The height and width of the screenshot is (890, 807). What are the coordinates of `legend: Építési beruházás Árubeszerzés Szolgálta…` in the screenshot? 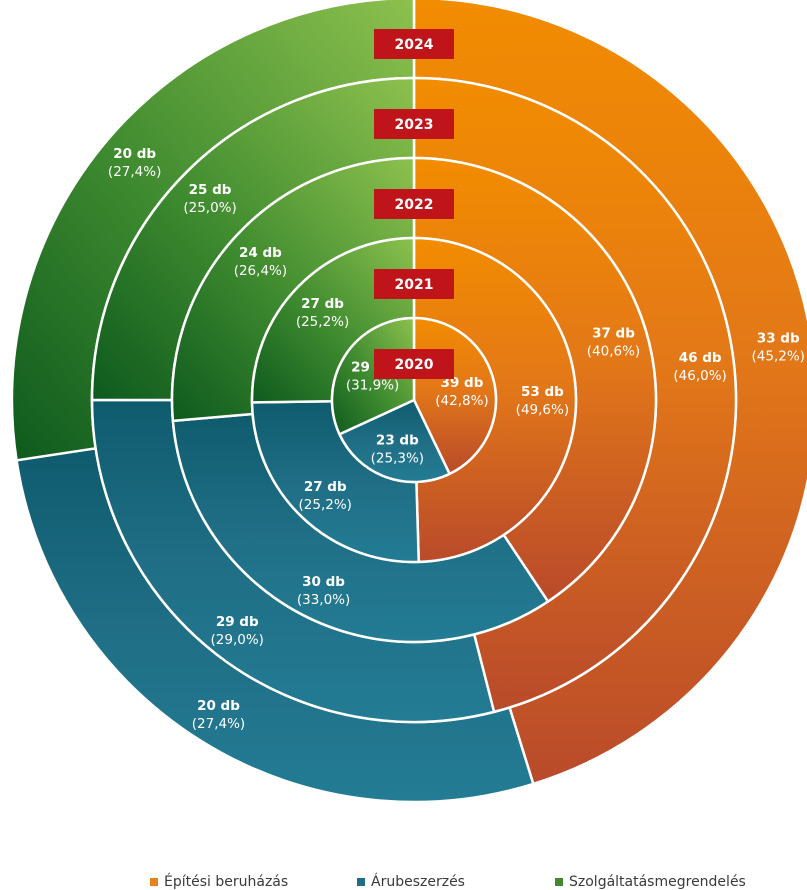 It's located at (403, 882).